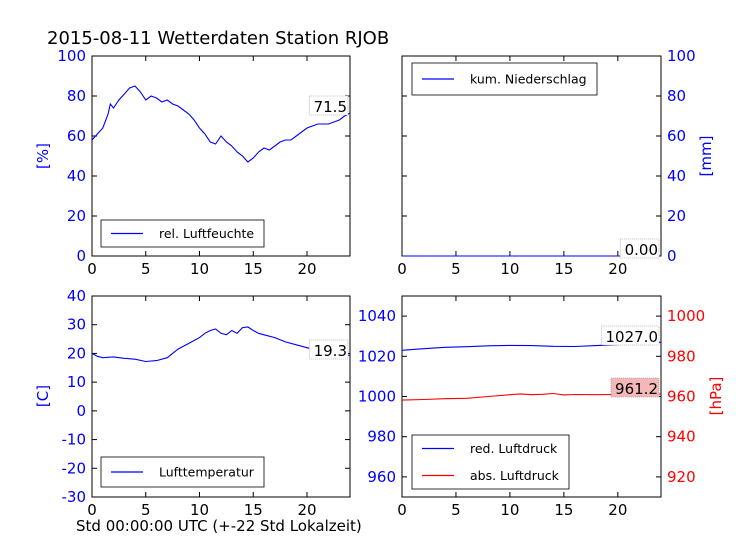 The image size is (736, 552). I want to click on temperature-annotation: 19.3, so click(330, 351).